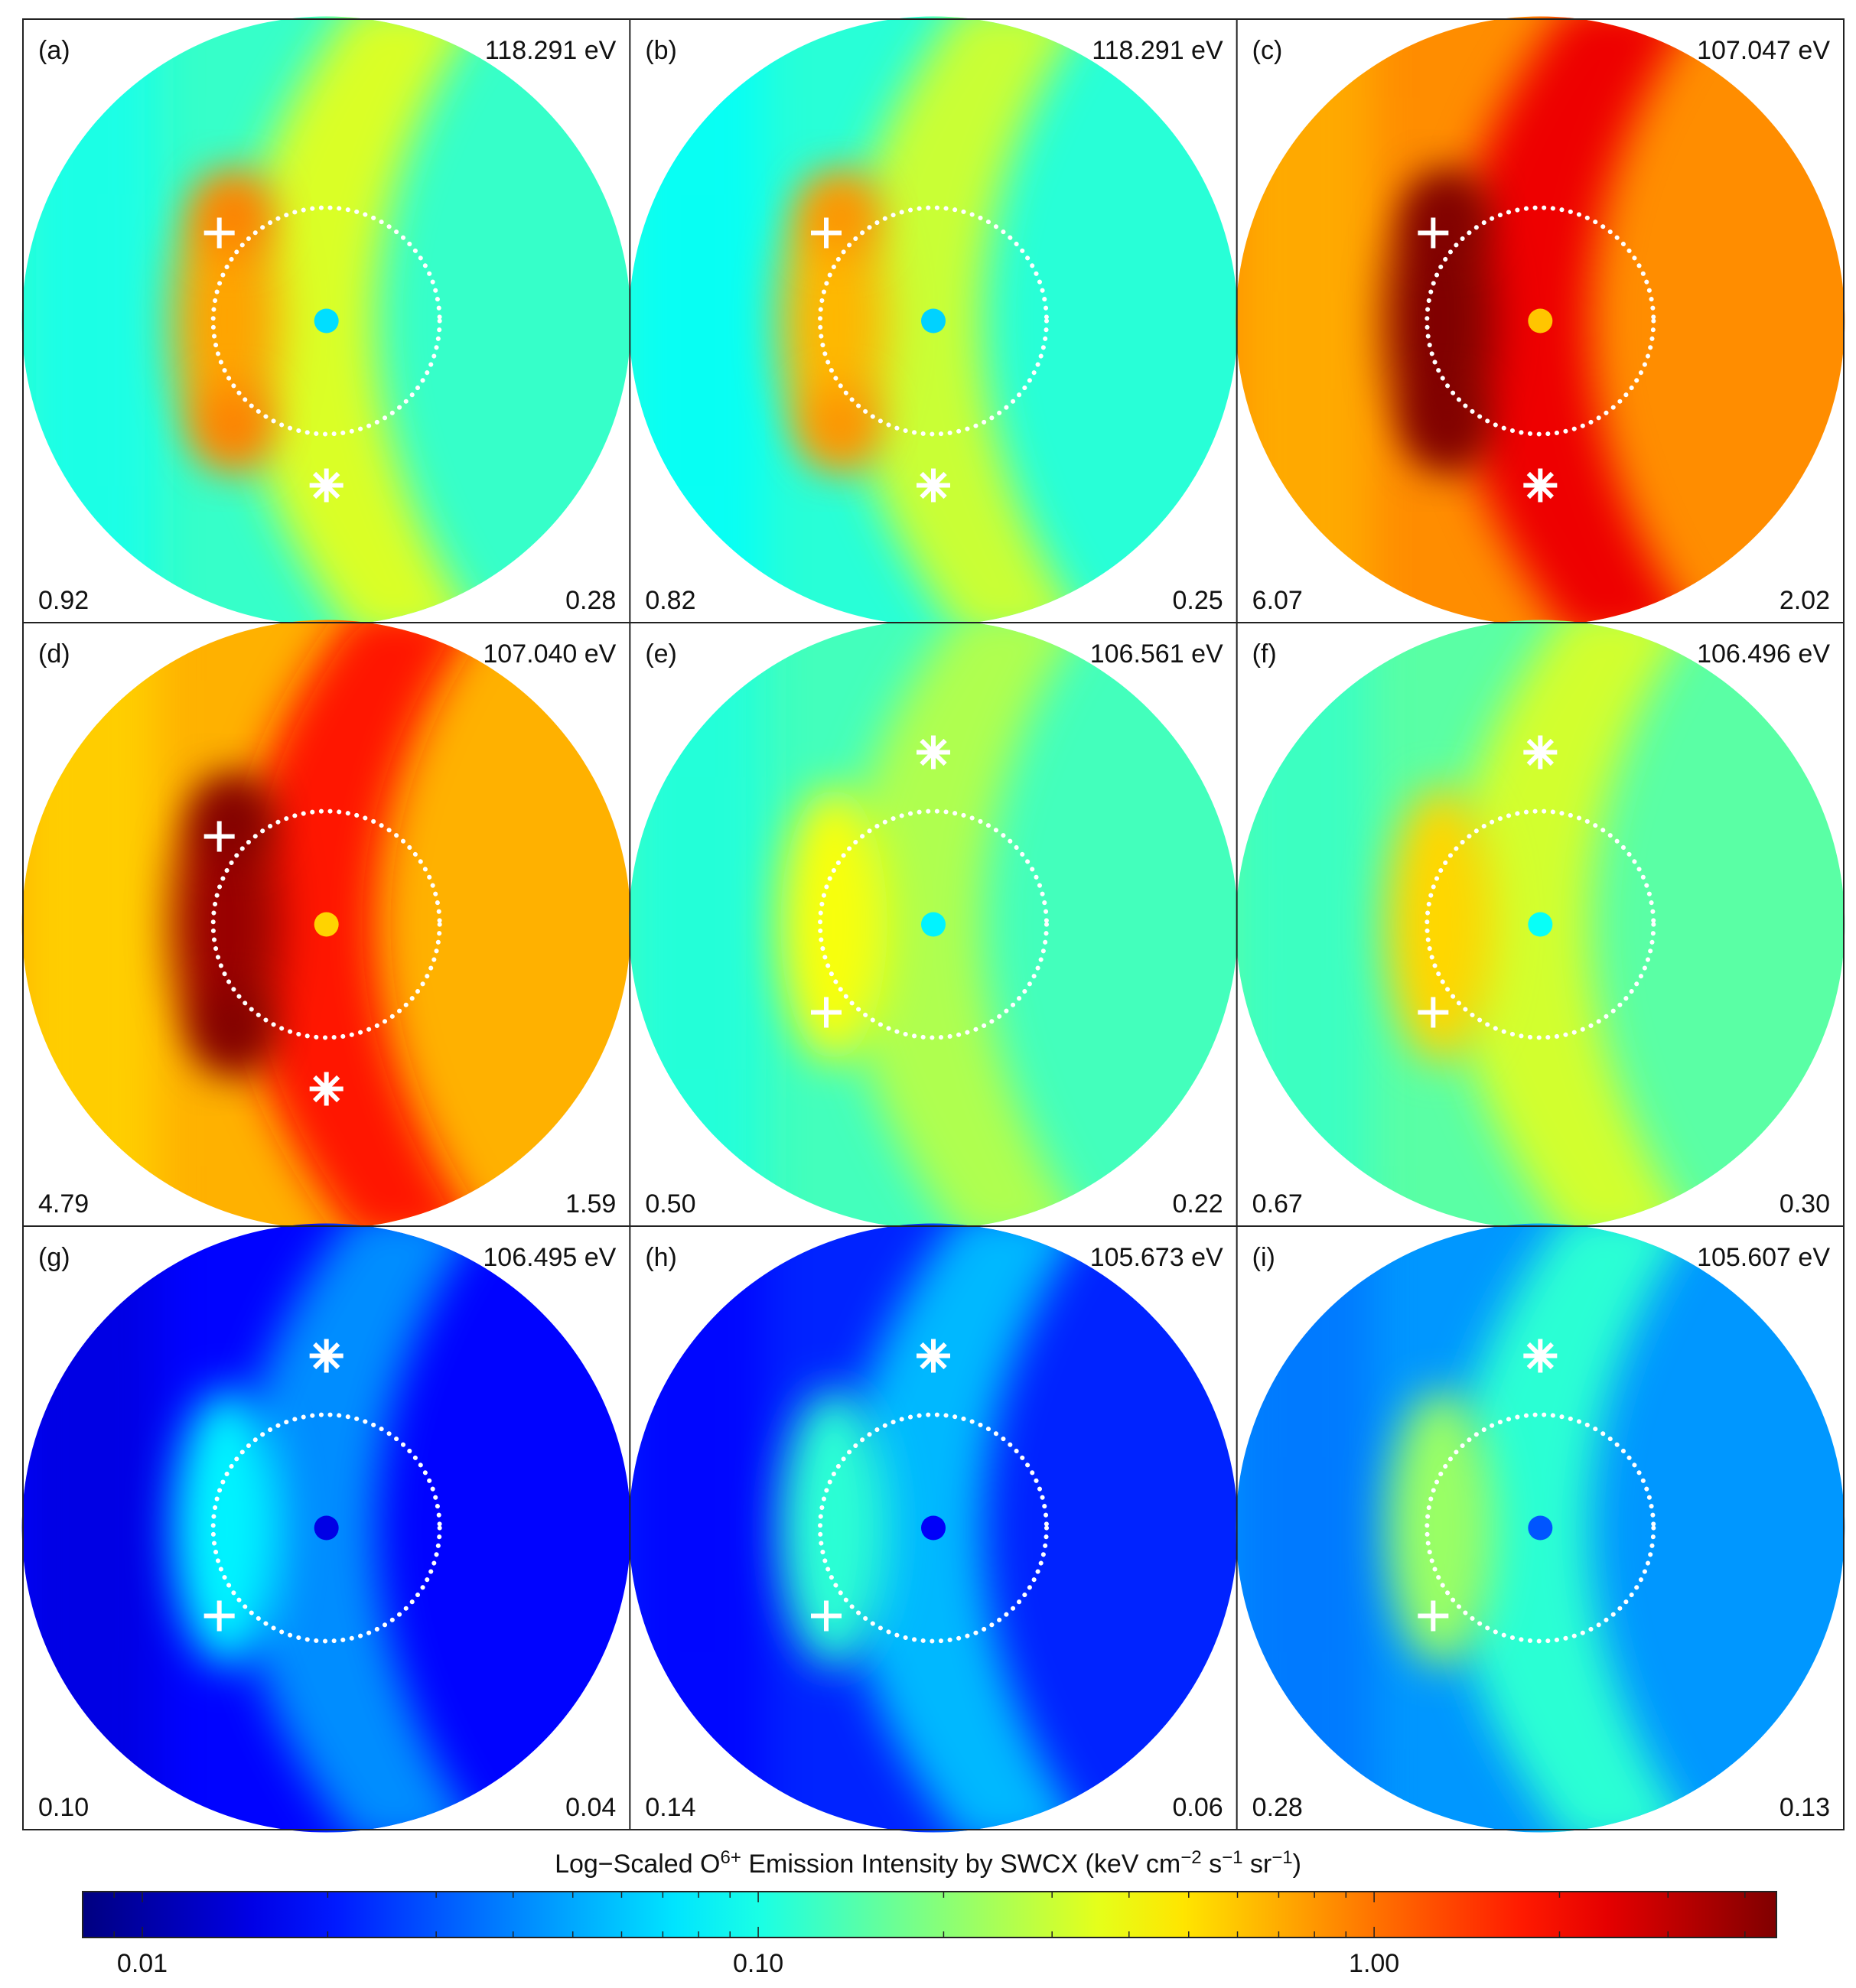 This screenshot has width=1856, height=1988. I want to click on colorbar-gradient, so click(930, 1914).